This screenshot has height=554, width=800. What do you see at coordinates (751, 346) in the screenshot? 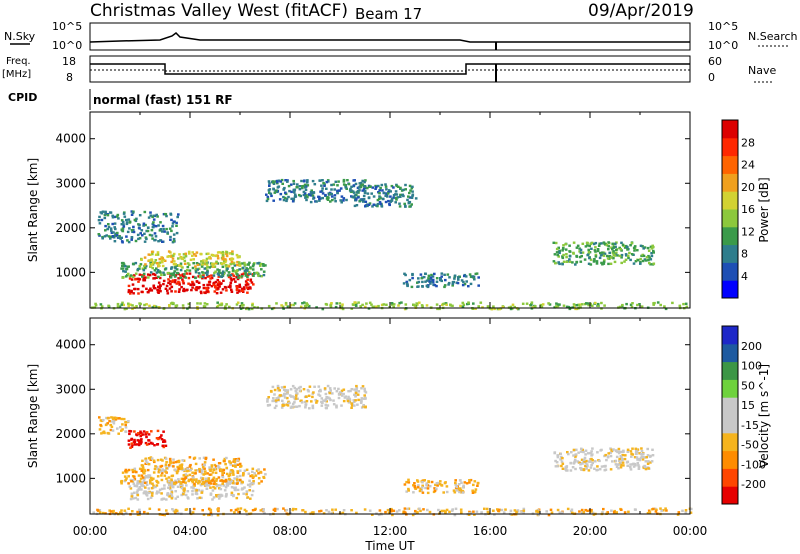
I see `velocity-colorbar-tick: 200` at bounding box center [751, 346].